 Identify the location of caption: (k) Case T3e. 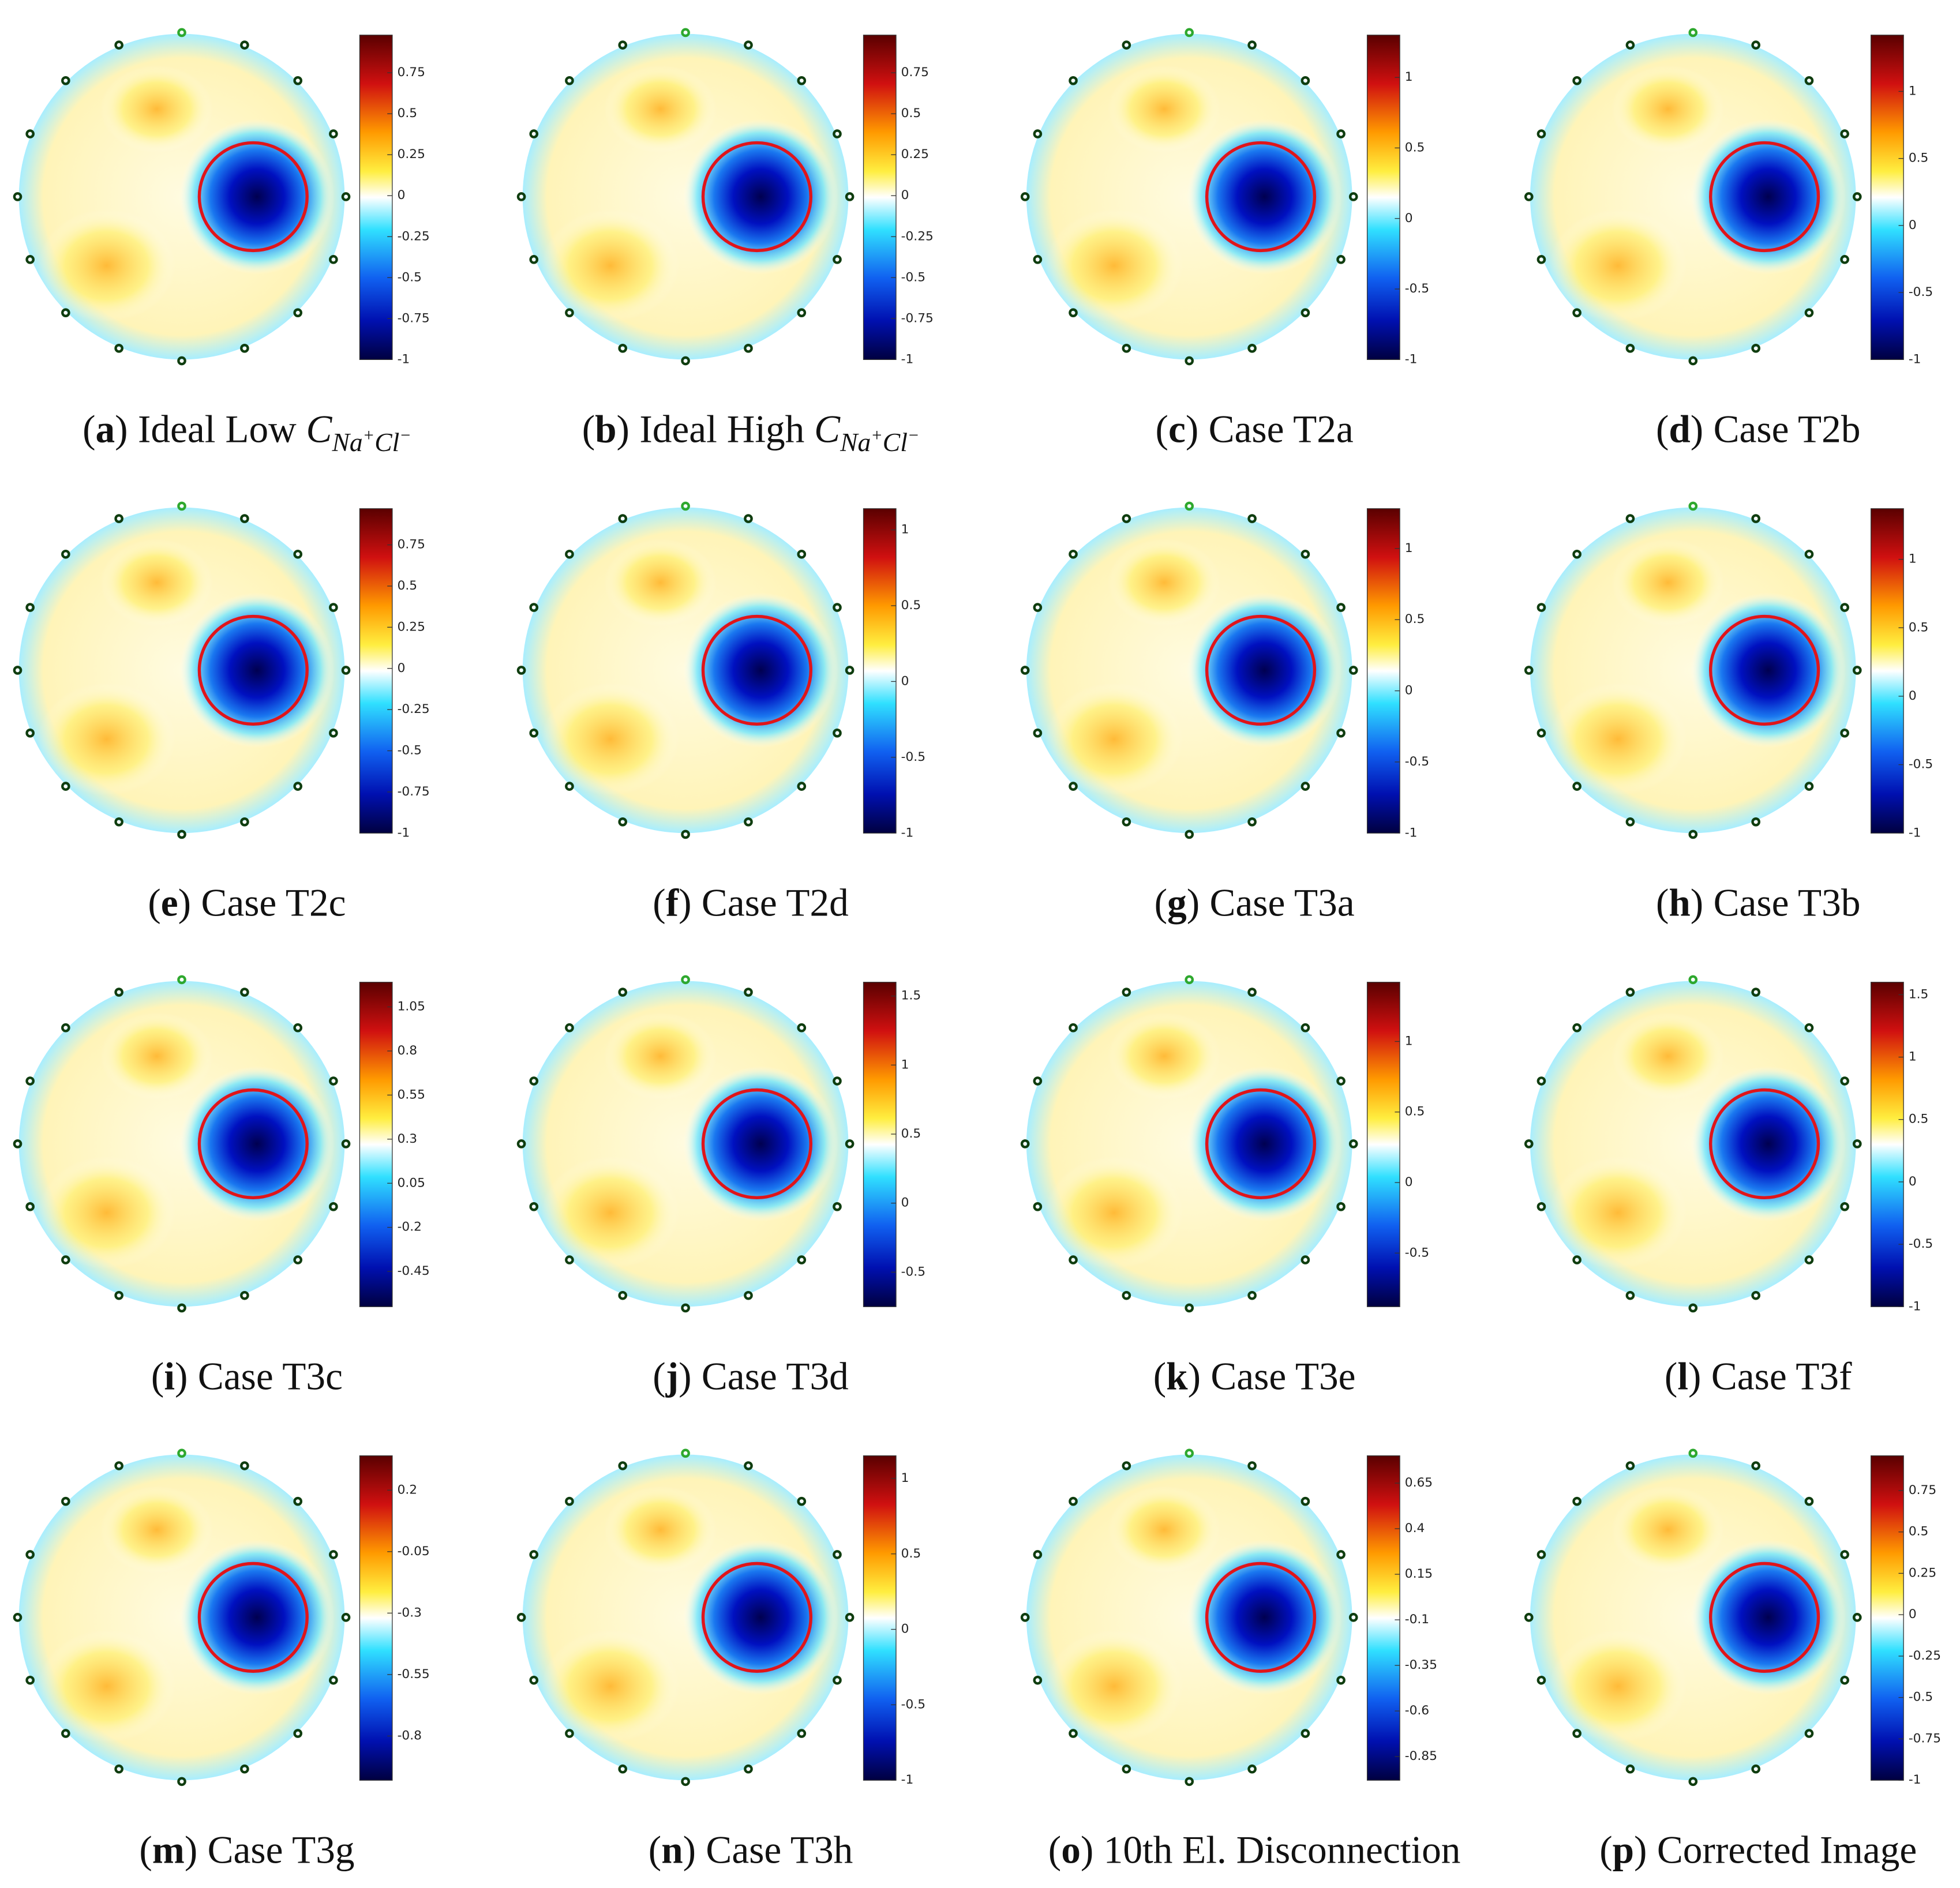
(1254, 1377).